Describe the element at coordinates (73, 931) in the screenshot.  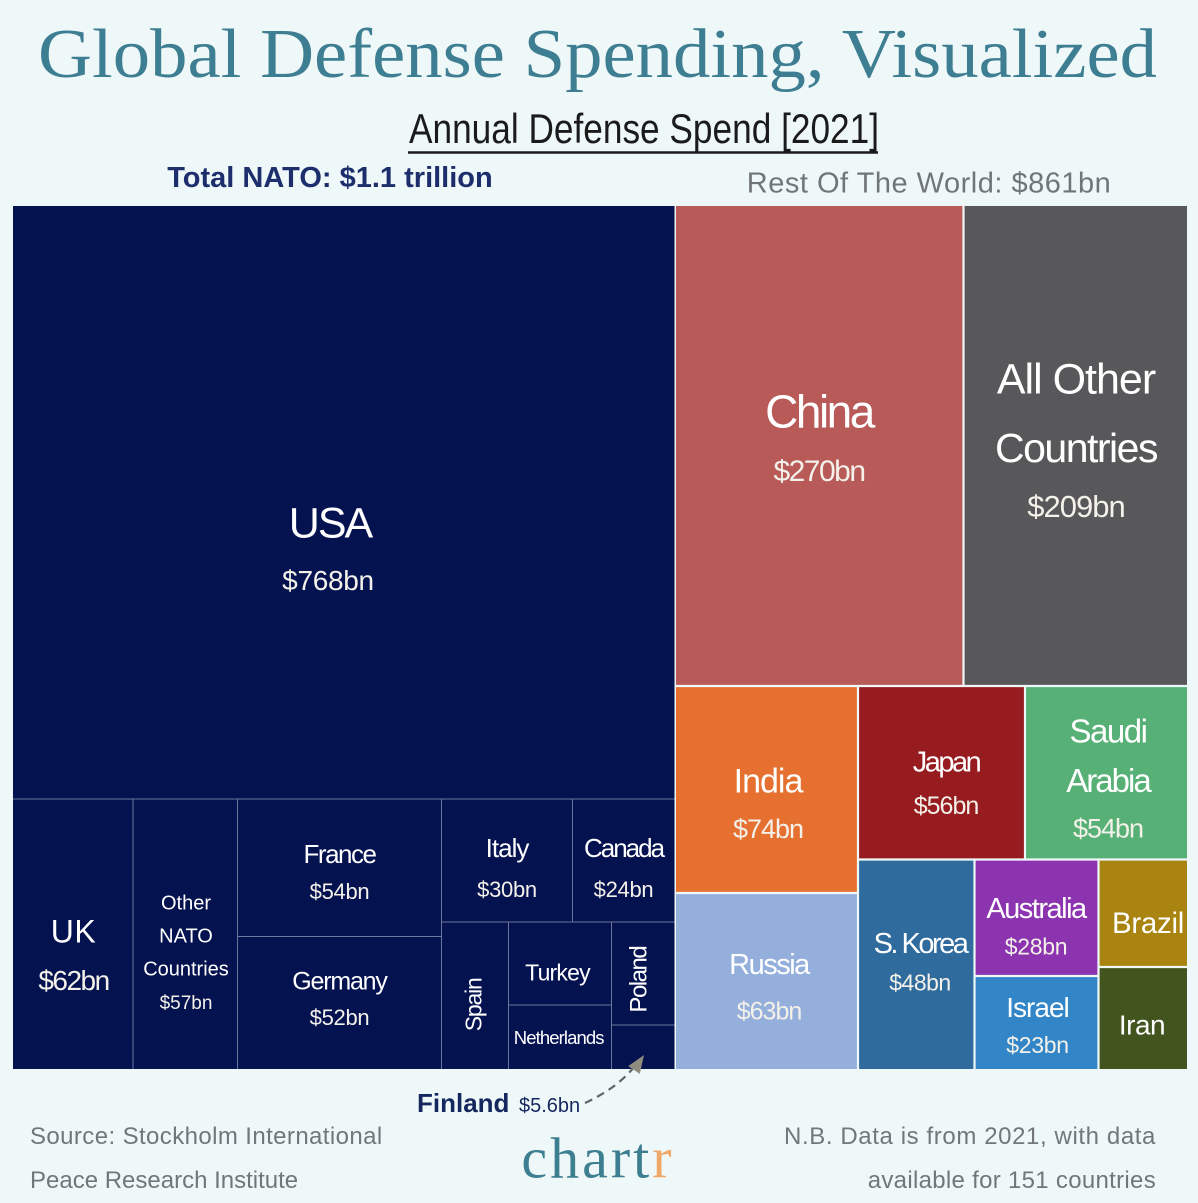
I see `svg-text: UK` at that location.